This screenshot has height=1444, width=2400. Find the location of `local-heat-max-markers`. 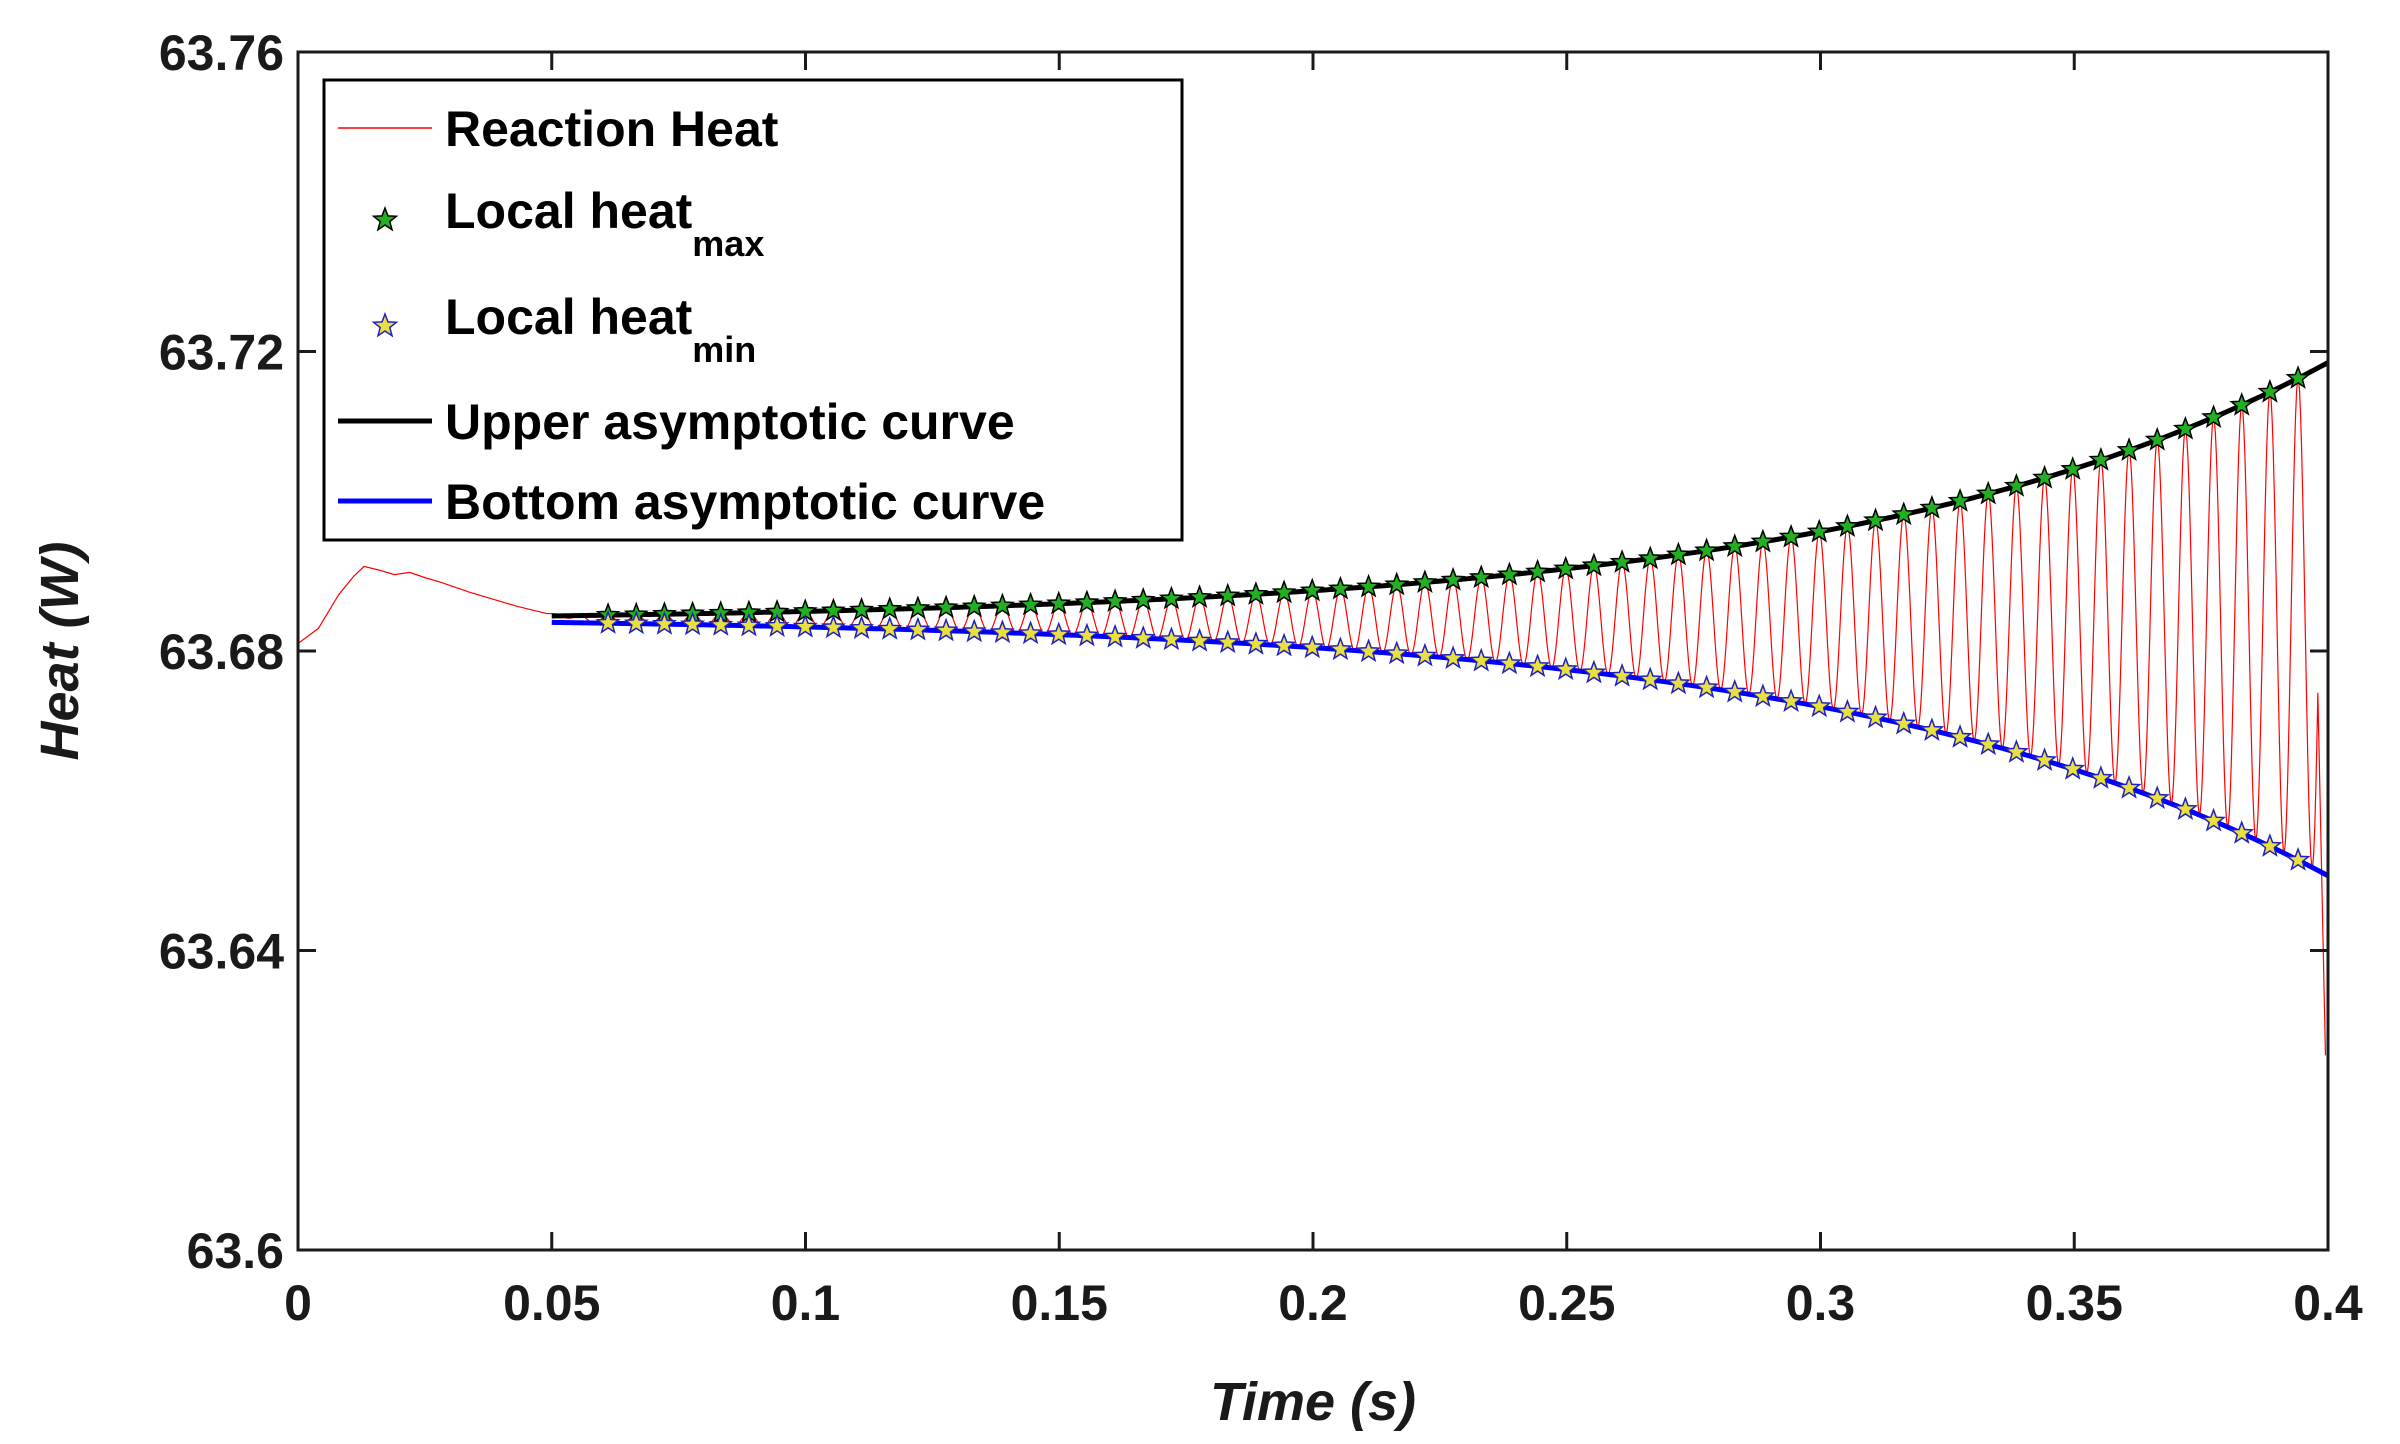

local-heat-max-markers is located at coordinates (1453, 495).